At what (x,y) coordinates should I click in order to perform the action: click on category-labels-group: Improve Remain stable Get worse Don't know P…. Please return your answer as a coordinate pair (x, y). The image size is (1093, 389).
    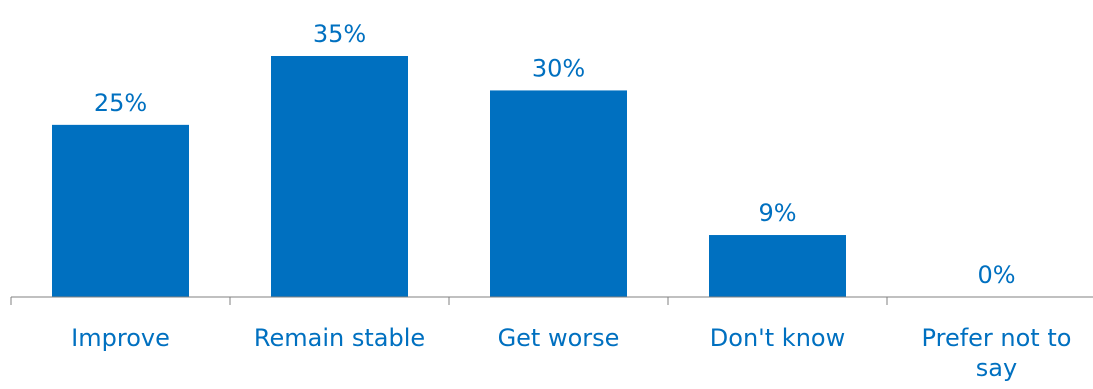
    Looking at the image, I should click on (571, 353).